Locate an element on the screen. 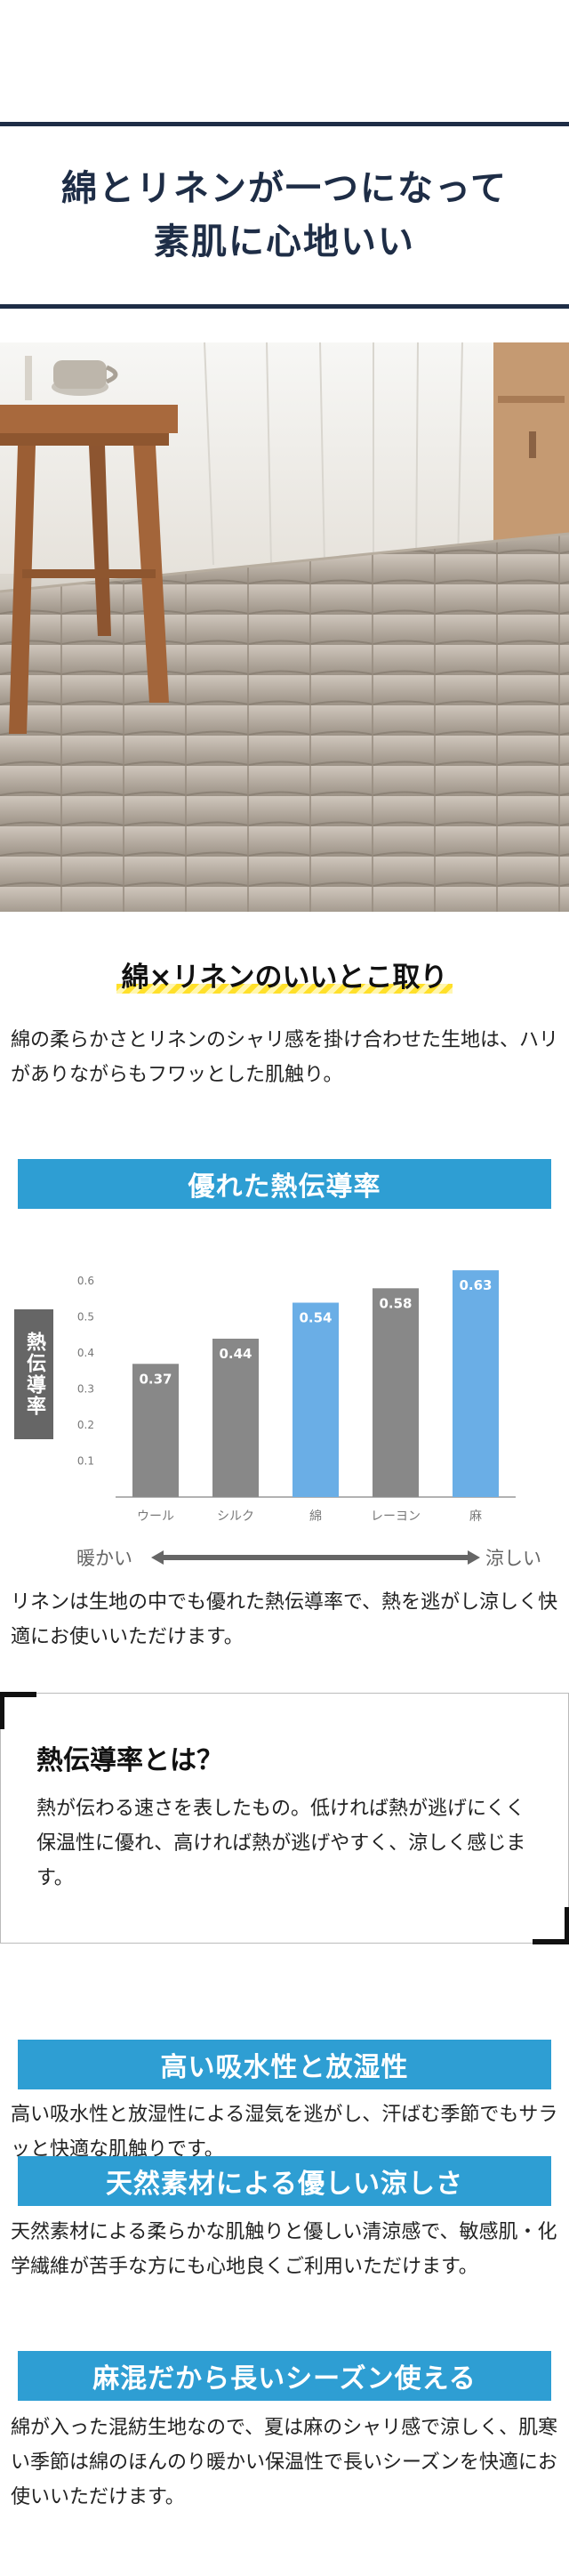  y-tick-label: 0.6 is located at coordinates (85, 1281).